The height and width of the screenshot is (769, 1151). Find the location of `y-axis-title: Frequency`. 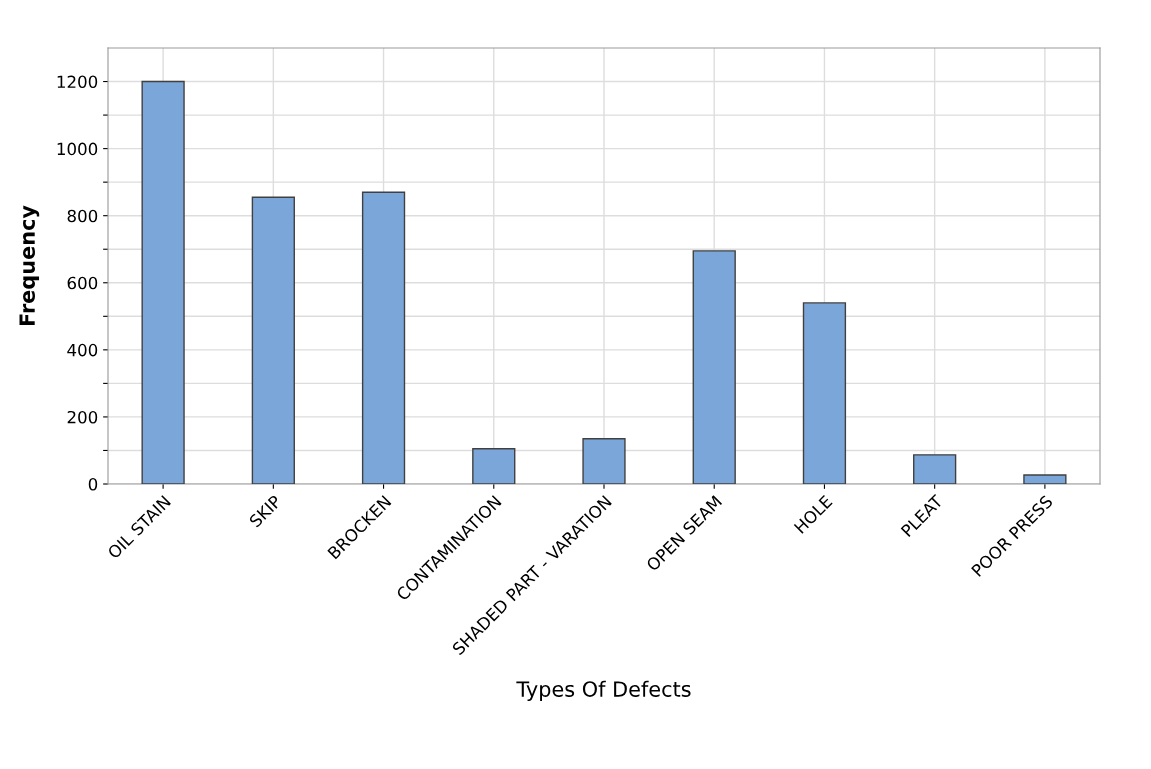

y-axis-title: Frequency is located at coordinates (29, 265).